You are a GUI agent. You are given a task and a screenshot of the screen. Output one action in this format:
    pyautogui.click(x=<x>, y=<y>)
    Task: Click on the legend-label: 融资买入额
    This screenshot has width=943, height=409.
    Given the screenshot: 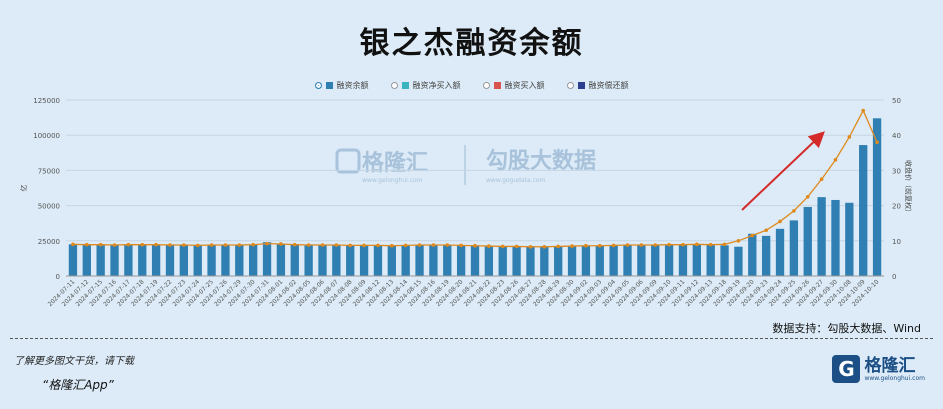 What is the action you would take?
    pyautogui.click(x=524, y=85)
    